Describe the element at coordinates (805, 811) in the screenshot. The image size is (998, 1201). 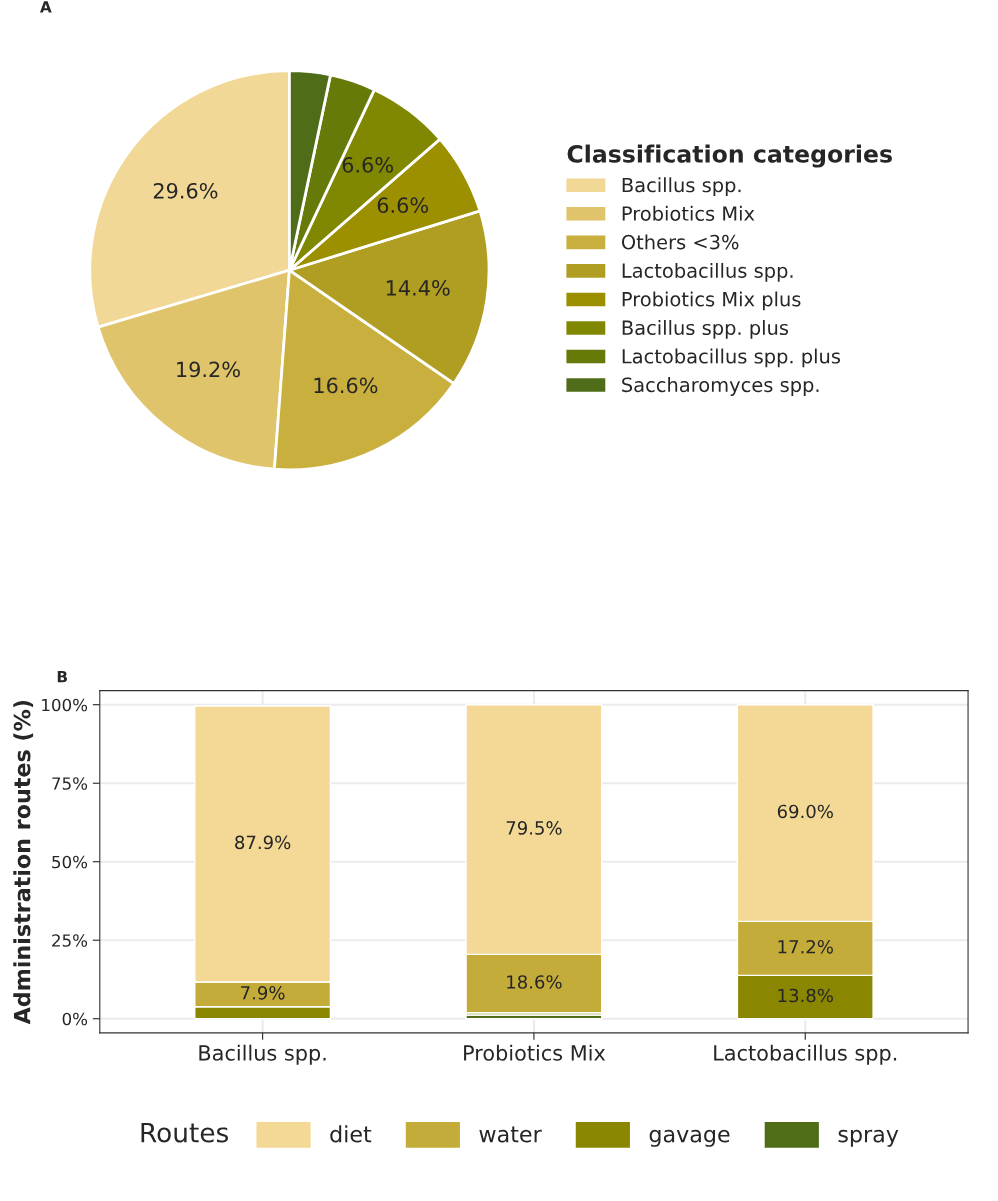
I see `data-label: 69.0%` at that location.